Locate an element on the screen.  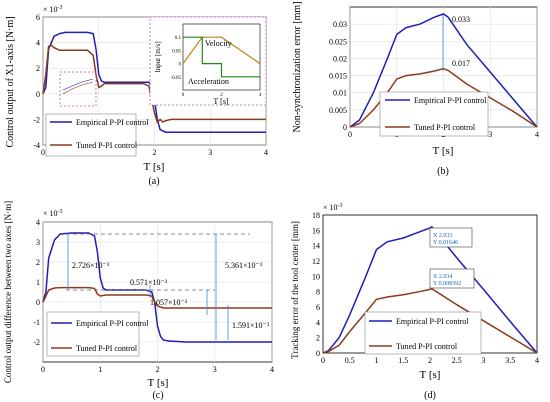
inset-y-tick-labels: -0.05 0 0.05 0.1 is located at coordinates (176, 58).